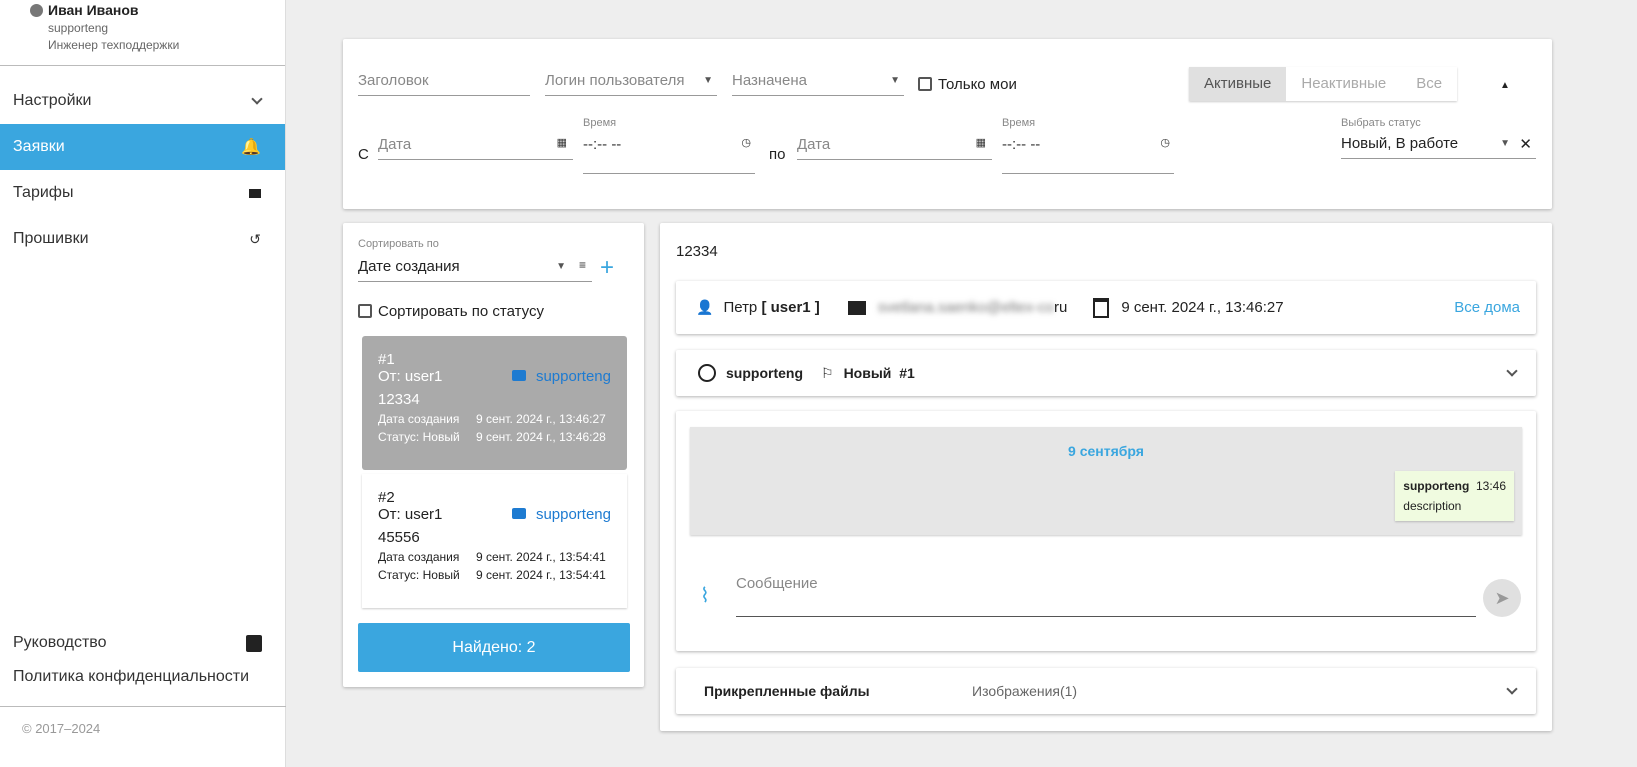  Describe the element at coordinates (451, 311) in the screenshot. I see `sort-by-status-checkbox: Сортировать по статусу` at that location.